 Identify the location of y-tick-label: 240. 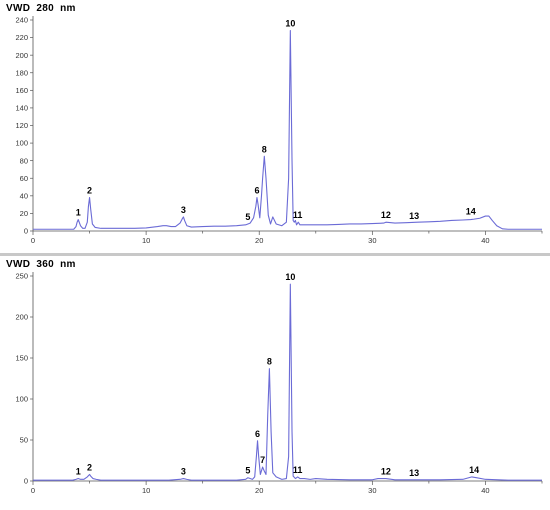
(21, 20).